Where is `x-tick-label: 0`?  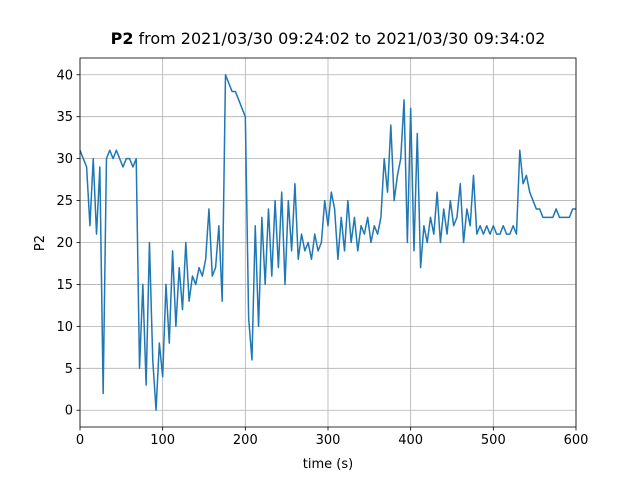
x-tick-label: 0 is located at coordinates (80, 440).